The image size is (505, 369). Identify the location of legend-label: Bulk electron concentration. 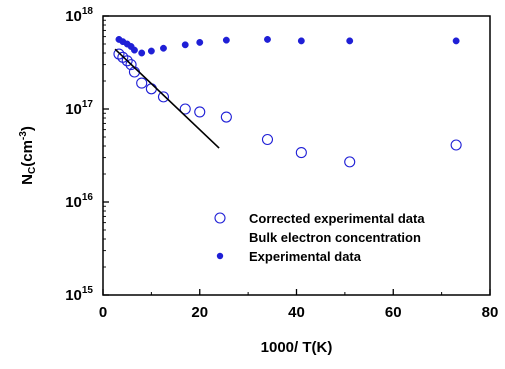
(335, 237).